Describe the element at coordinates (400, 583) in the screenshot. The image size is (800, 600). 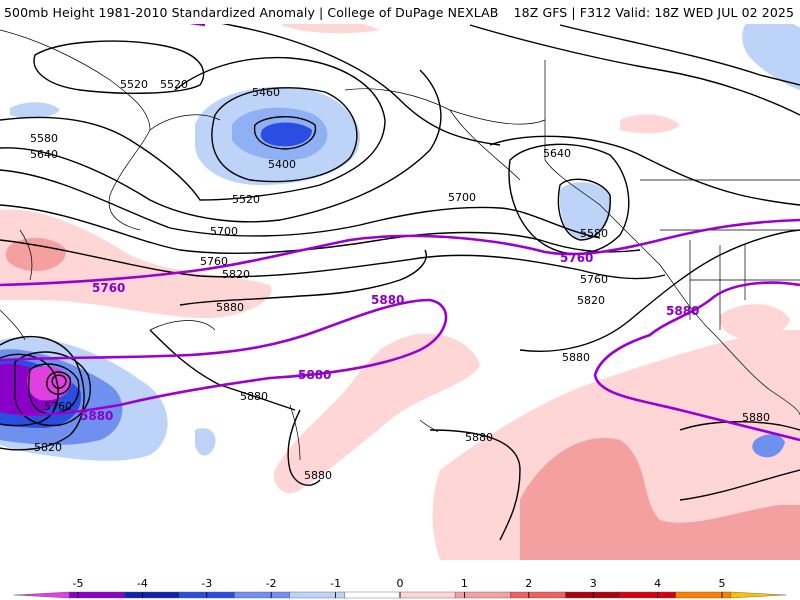
I see `colorbar-tick-label: 0` at that location.